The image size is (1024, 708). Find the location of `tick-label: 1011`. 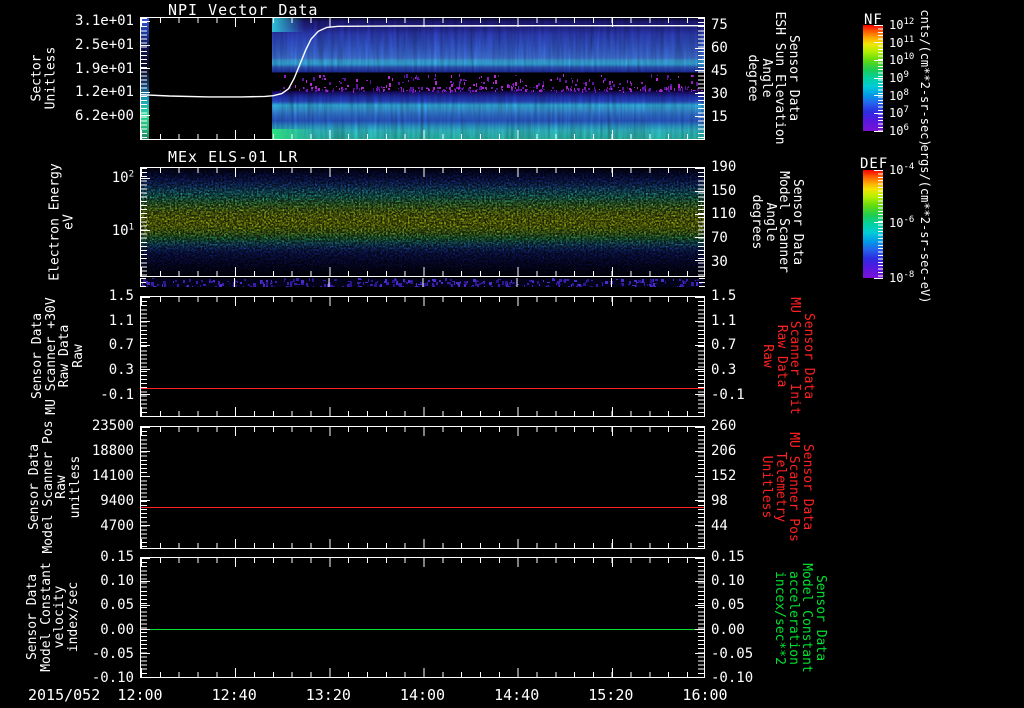

tick-label: 1011 is located at coordinates (902, 42).